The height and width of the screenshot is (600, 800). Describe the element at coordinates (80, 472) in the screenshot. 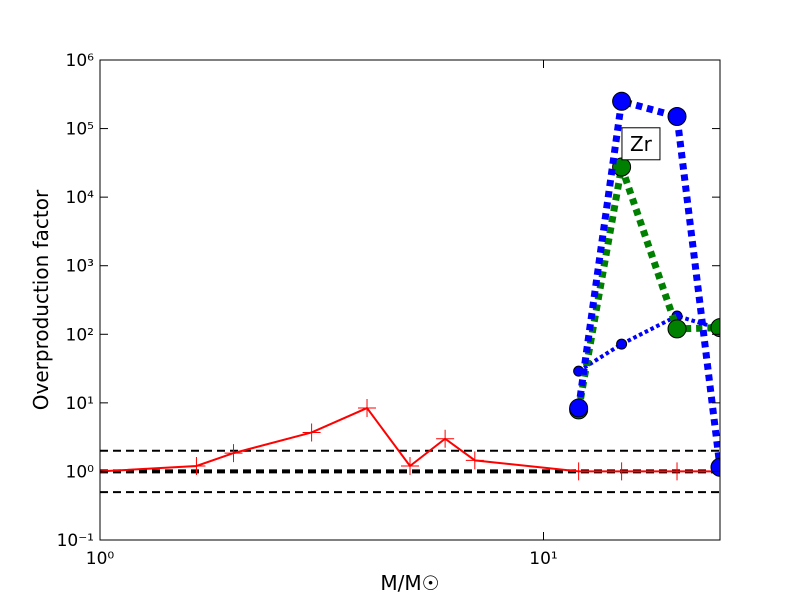

I see `y-tick-label: 10⁰` at that location.